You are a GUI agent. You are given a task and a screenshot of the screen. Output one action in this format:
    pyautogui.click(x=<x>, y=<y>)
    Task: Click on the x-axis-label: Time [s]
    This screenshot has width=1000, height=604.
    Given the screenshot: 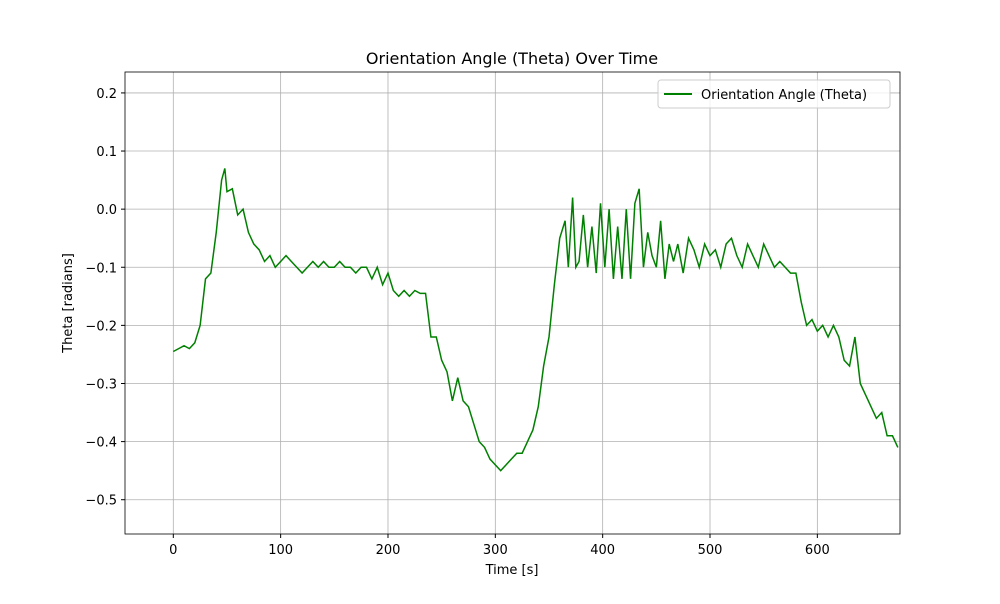 What is the action you would take?
    pyautogui.click(x=512, y=570)
    